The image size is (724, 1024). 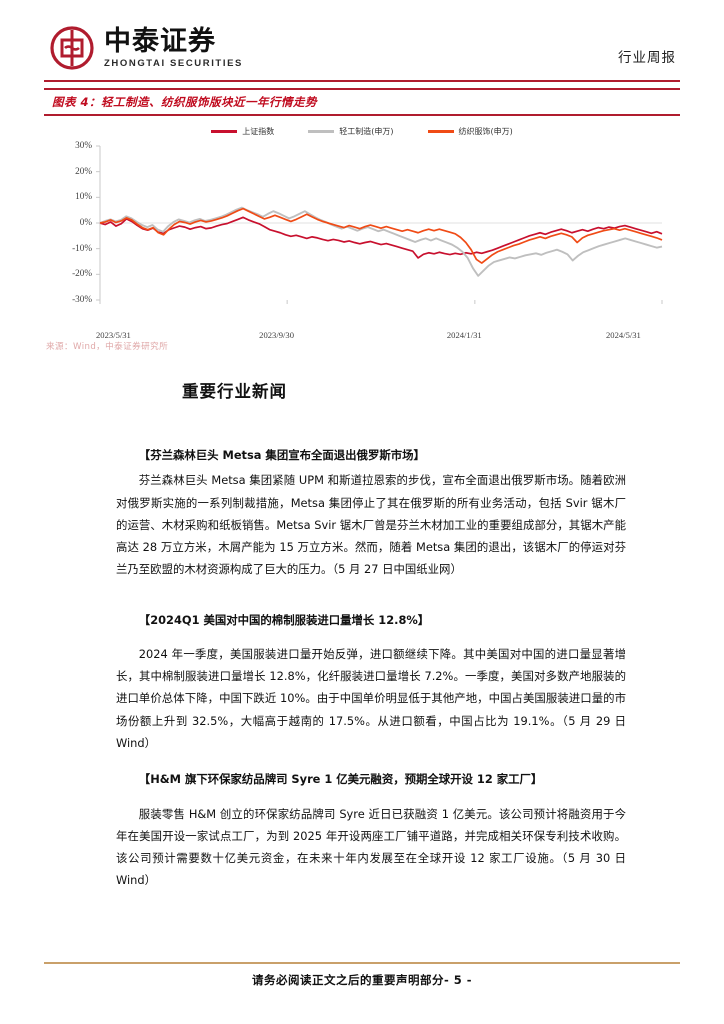 What do you see at coordinates (72, 48) in the screenshot?
I see `zhongtai-logo-icon` at bounding box center [72, 48].